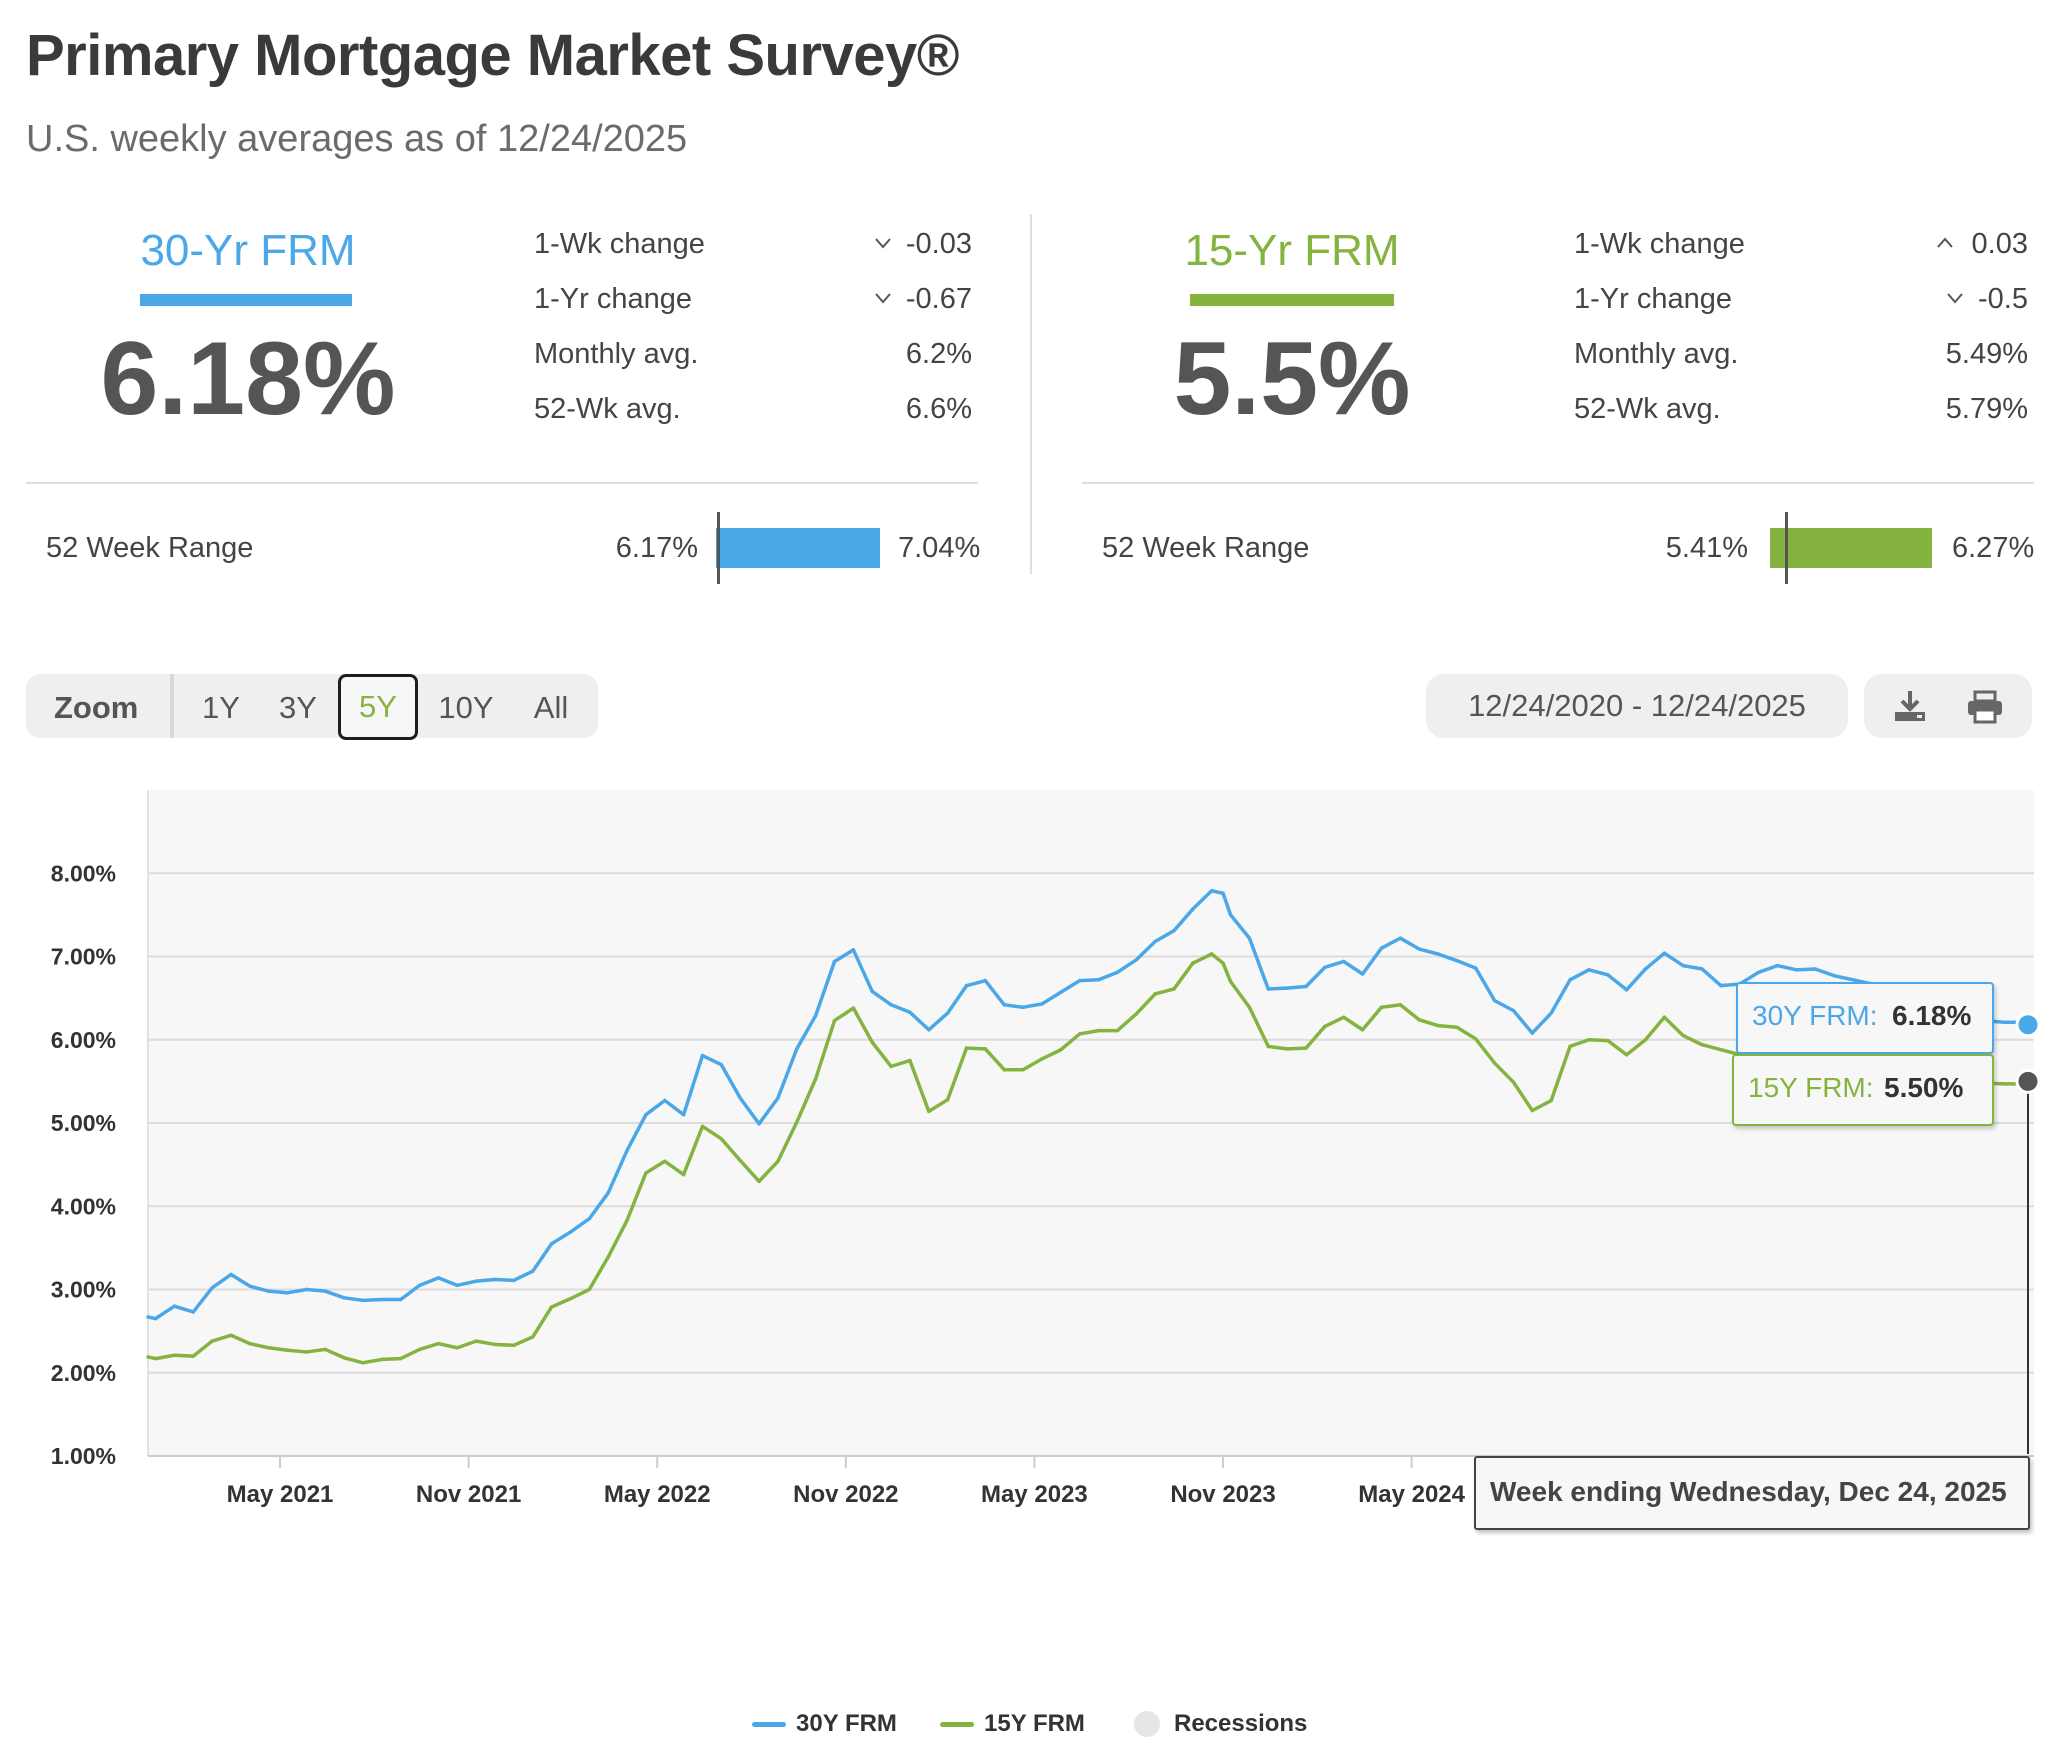 The image size is (2056, 1760). I want to click on legend-recessions: Recessions, so click(1241, 1723).